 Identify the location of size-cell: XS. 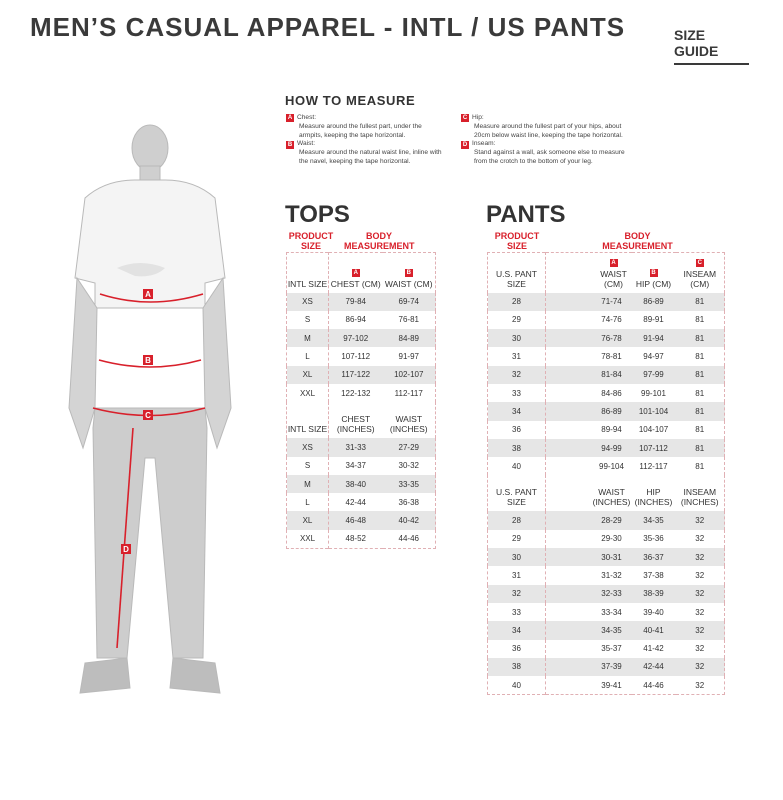
(307, 447).